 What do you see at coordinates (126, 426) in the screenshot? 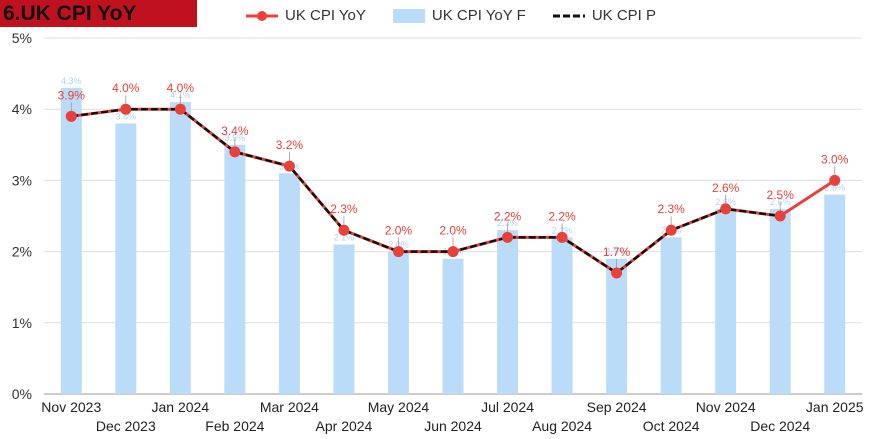
I see `x-tick-label: Dec 2023` at bounding box center [126, 426].